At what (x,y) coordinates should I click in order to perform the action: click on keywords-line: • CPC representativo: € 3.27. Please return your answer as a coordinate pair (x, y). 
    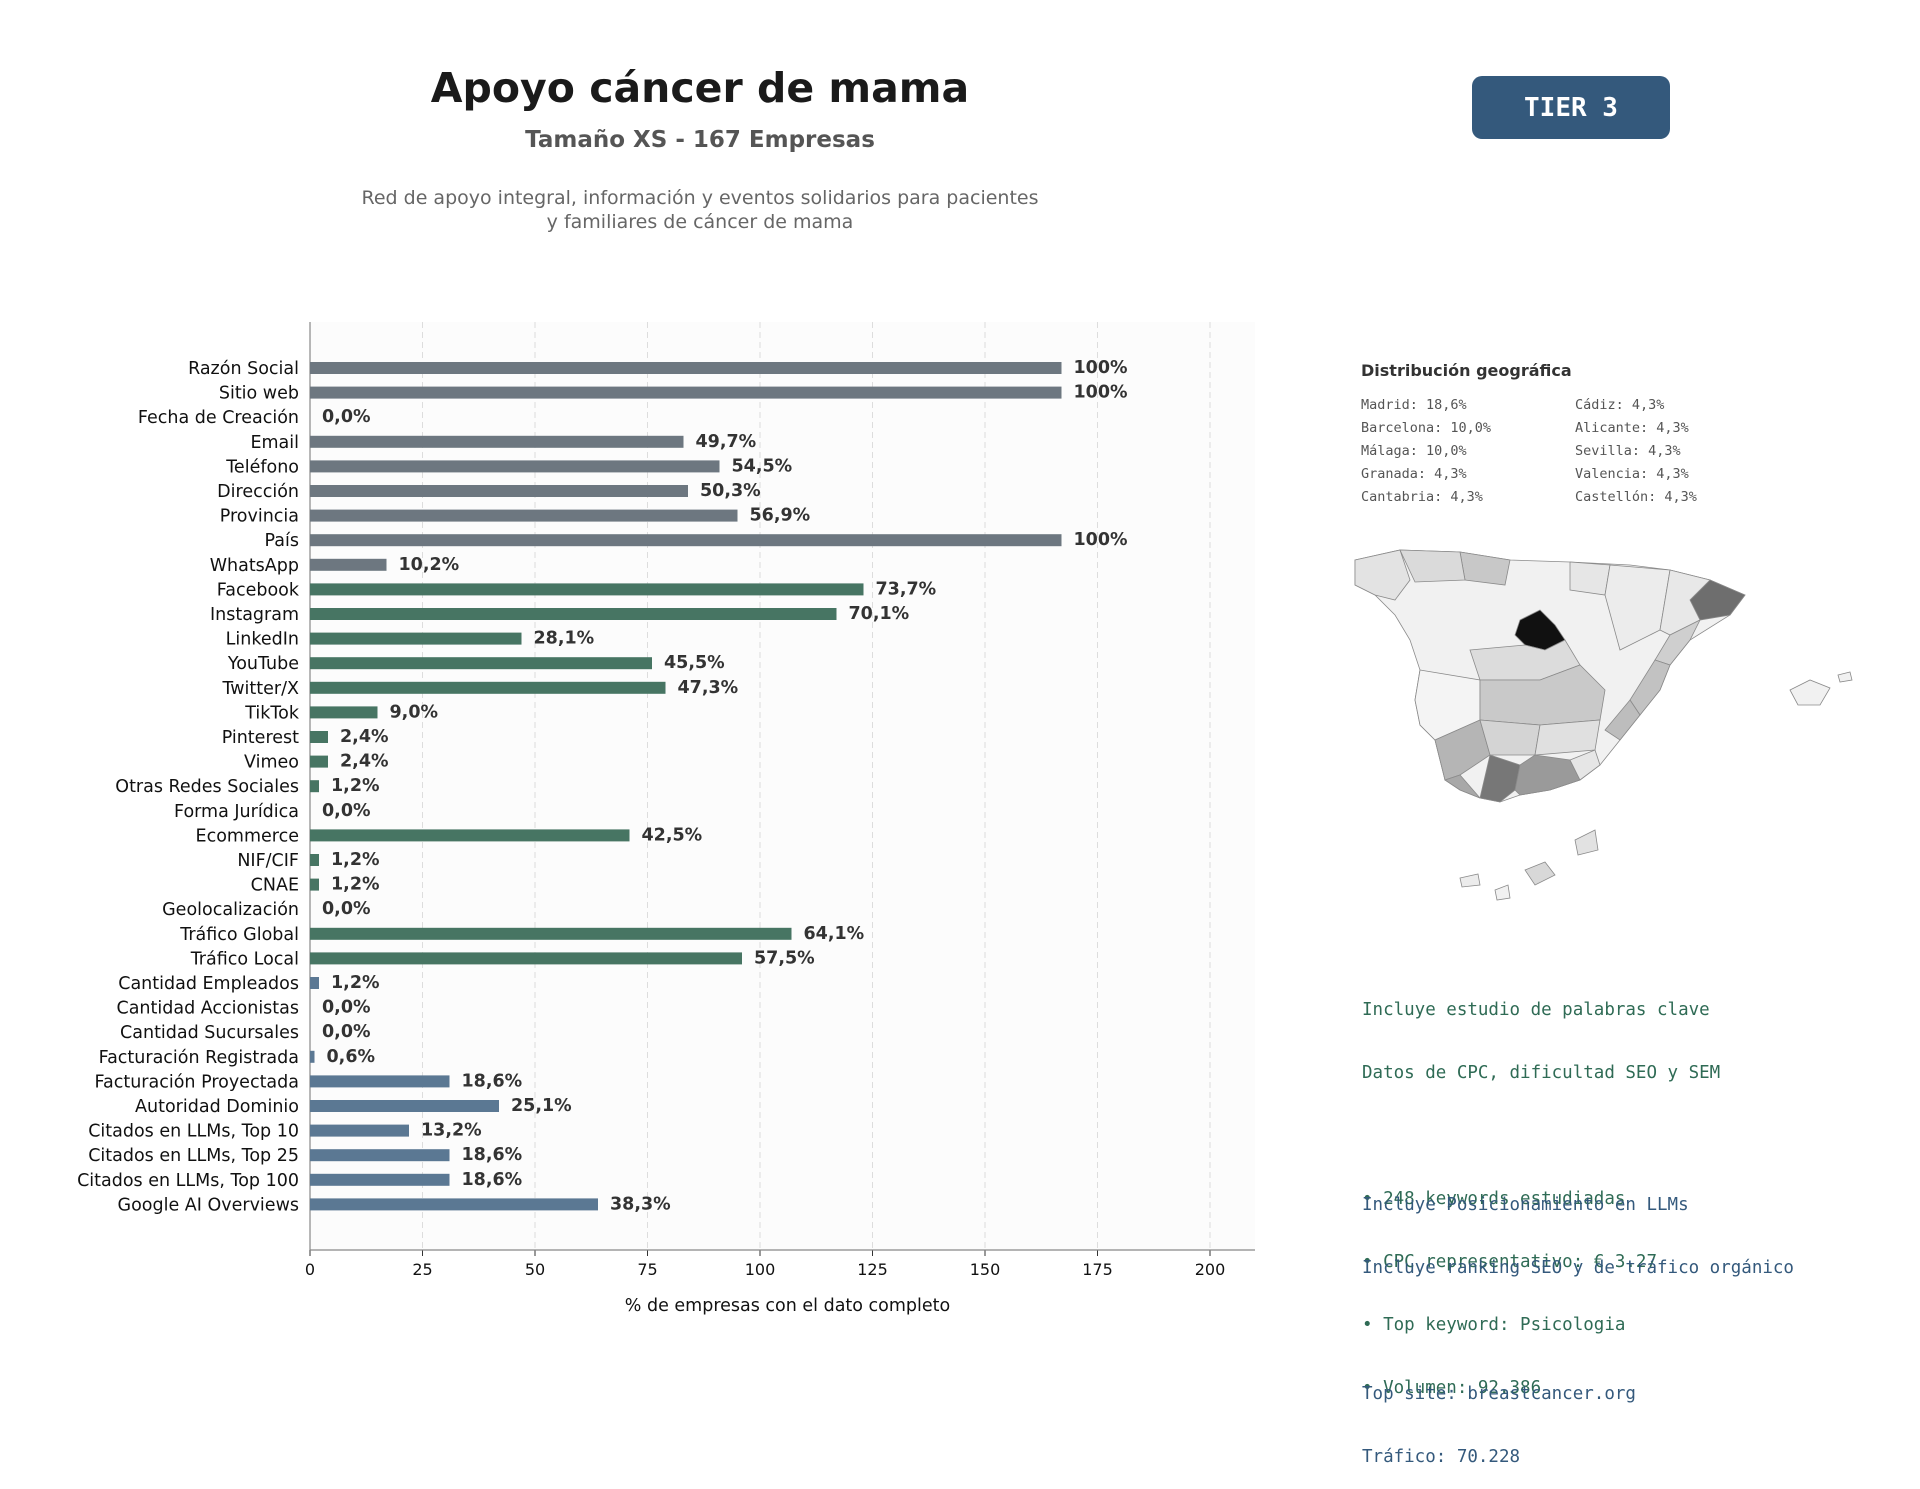
    Looking at the image, I should click on (1510, 1262).